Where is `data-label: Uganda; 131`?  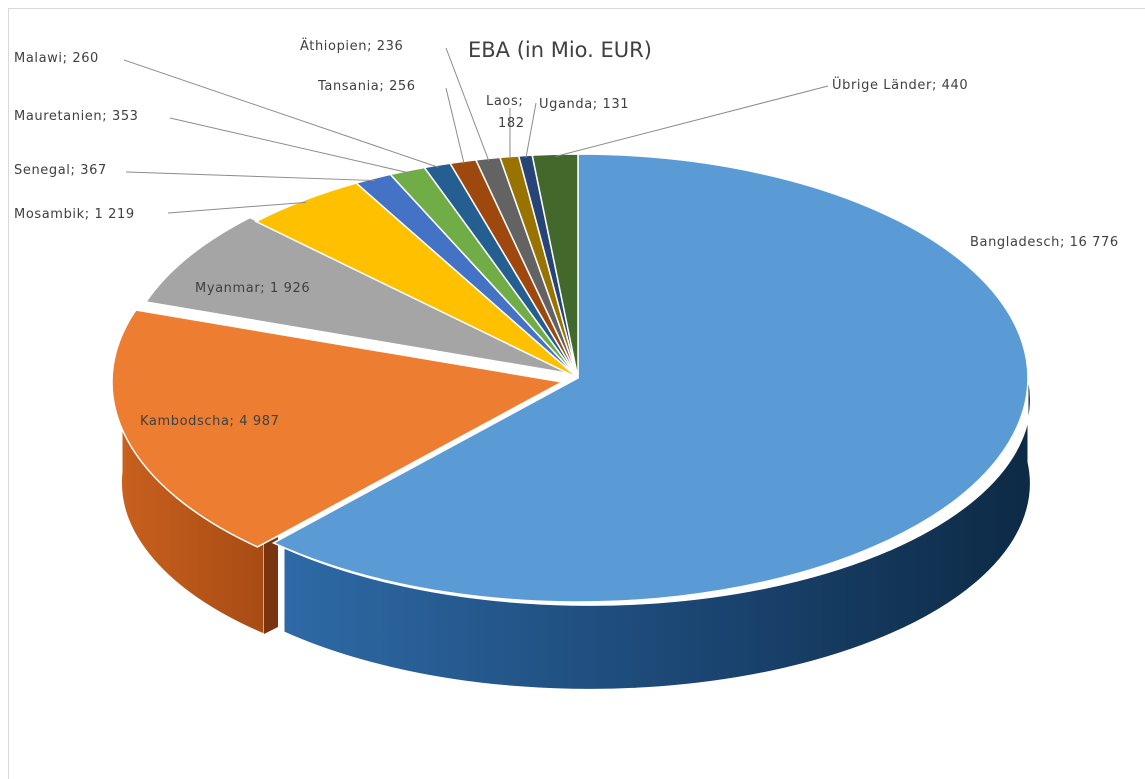 data-label: Uganda; 131 is located at coordinates (584, 104).